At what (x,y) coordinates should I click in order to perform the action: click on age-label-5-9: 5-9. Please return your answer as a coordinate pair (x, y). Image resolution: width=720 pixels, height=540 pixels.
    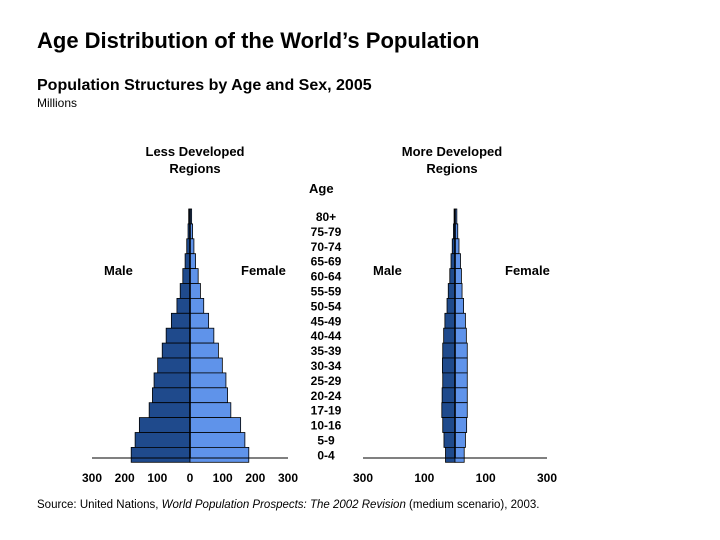
    Looking at the image, I should click on (326, 440).